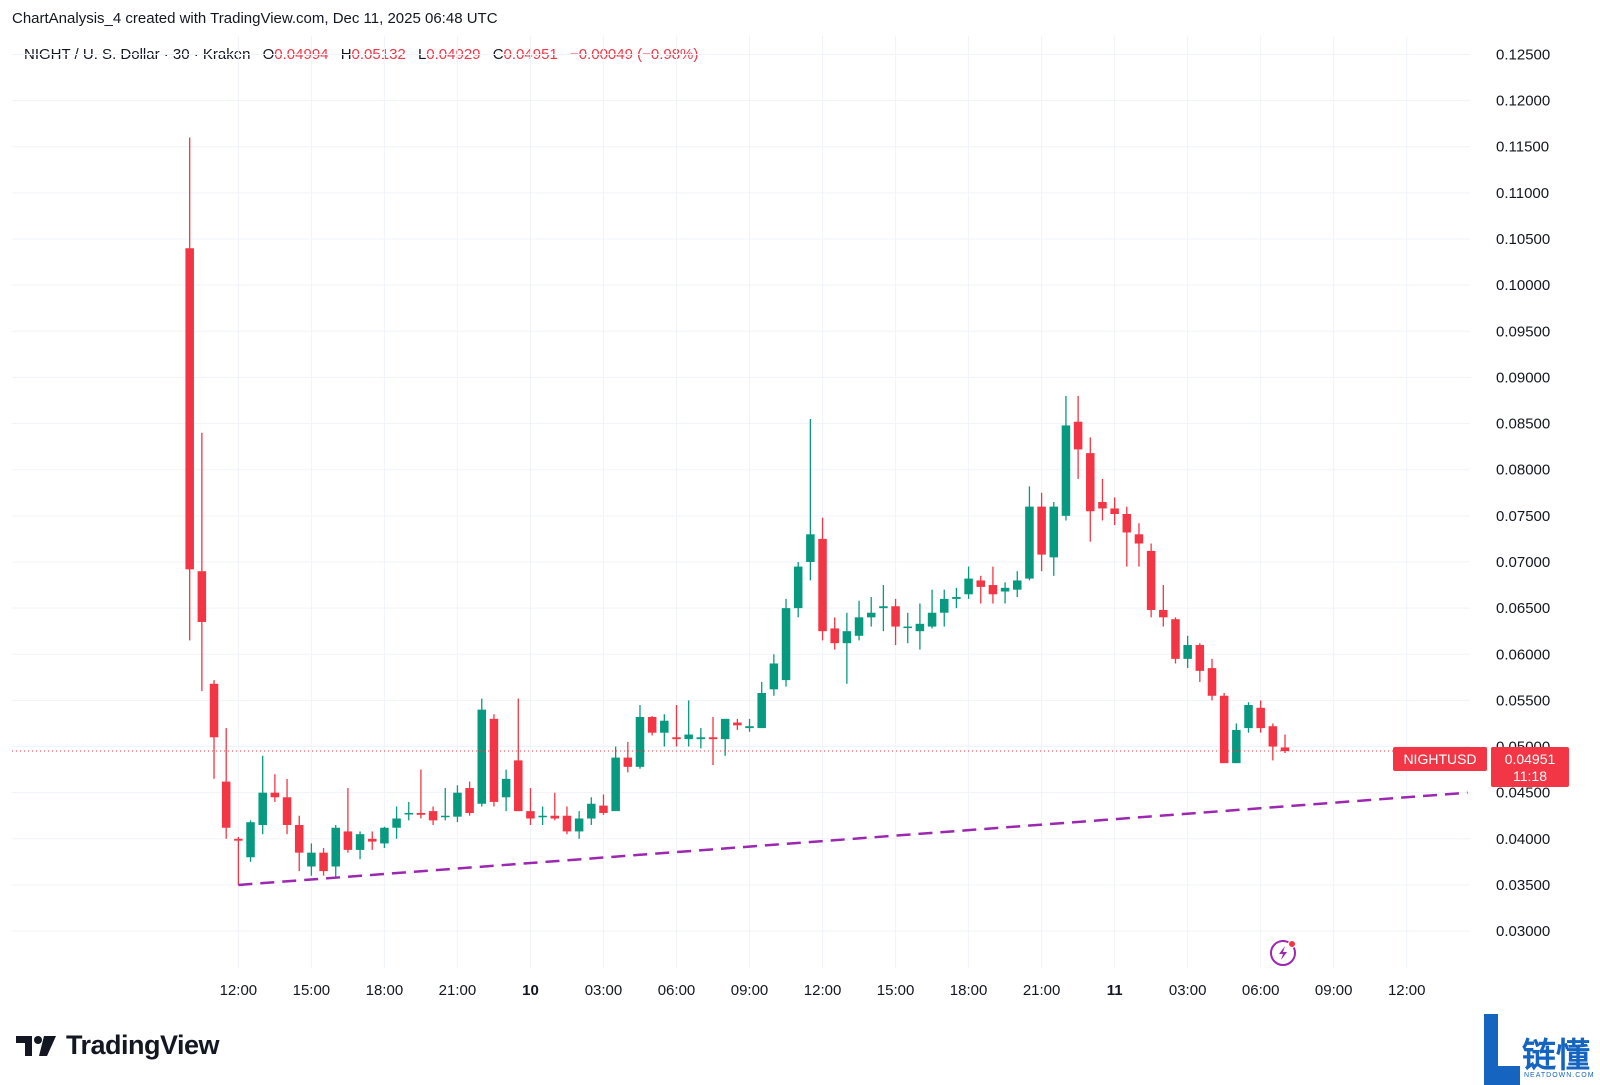  Describe the element at coordinates (1523, 239) in the screenshot. I see `y-tick-label: 0.10500` at that location.